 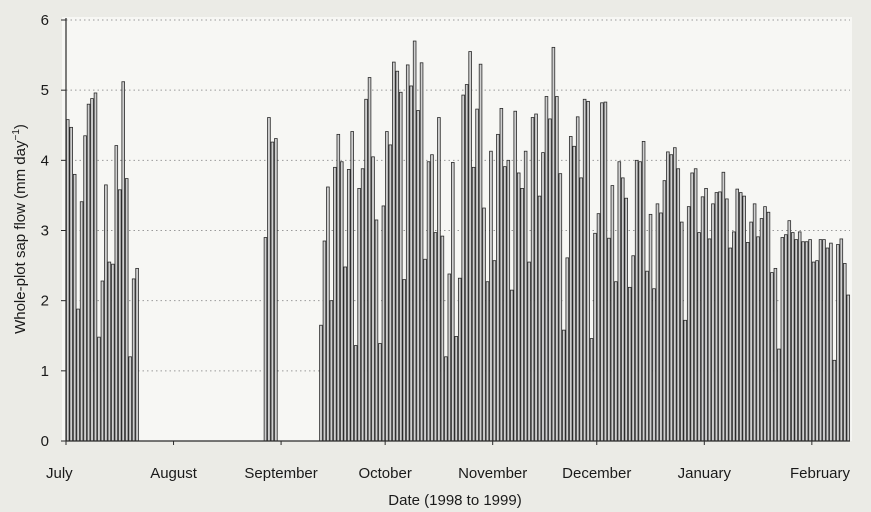 What do you see at coordinates (454, 500) in the screenshot?
I see `x-axis-title: Date (1998 to 1999)` at bounding box center [454, 500].